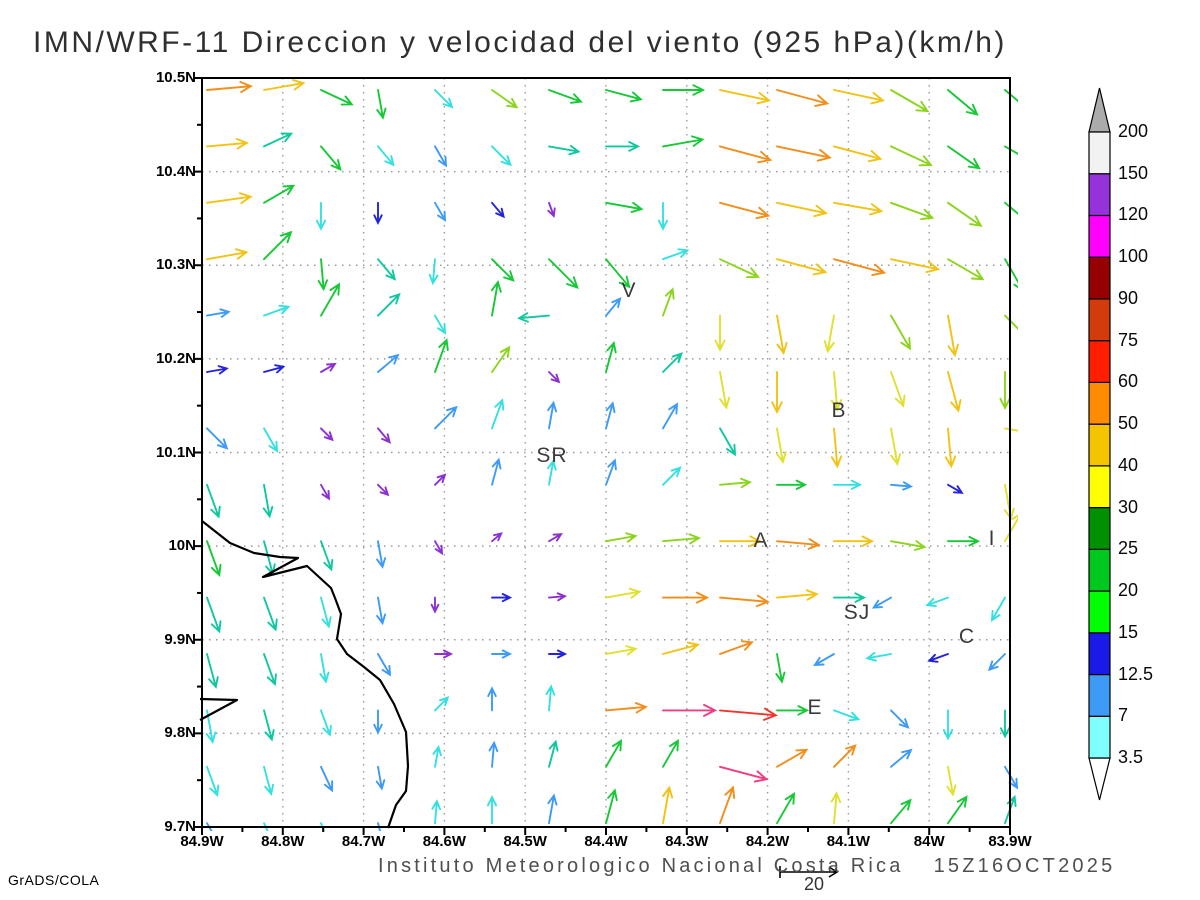 Image resolution: width=1200 pixels, height=900 pixels. I want to click on colorbar-tick-label: 3.5, so click(1131, 757).